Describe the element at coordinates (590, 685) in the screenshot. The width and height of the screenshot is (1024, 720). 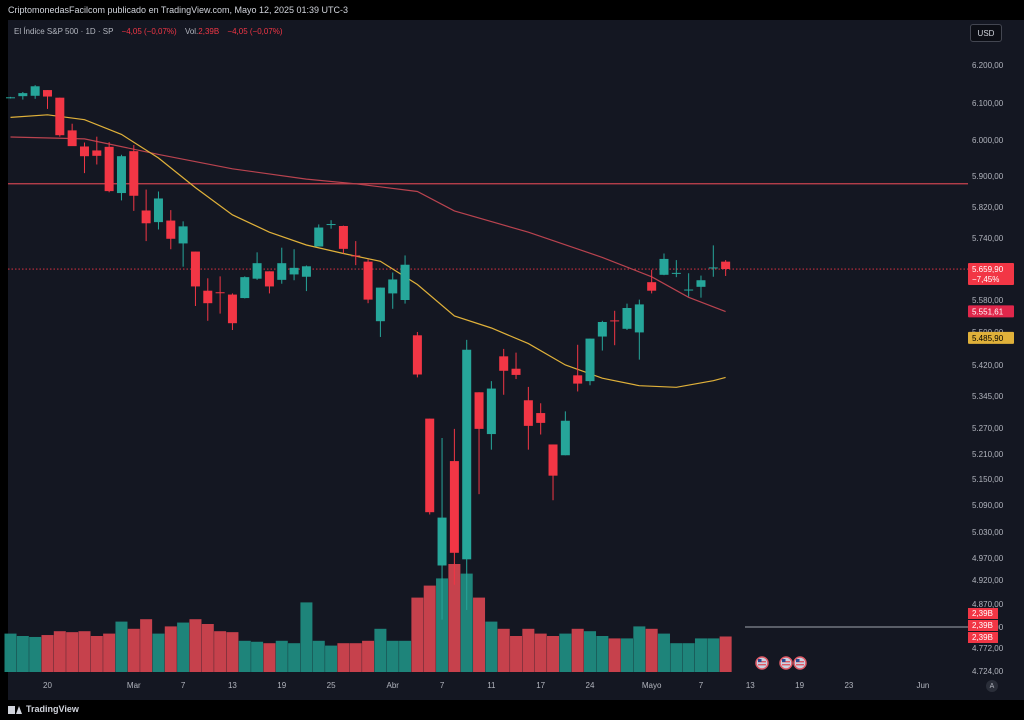
I see `time-tick-label: 24` at that location.